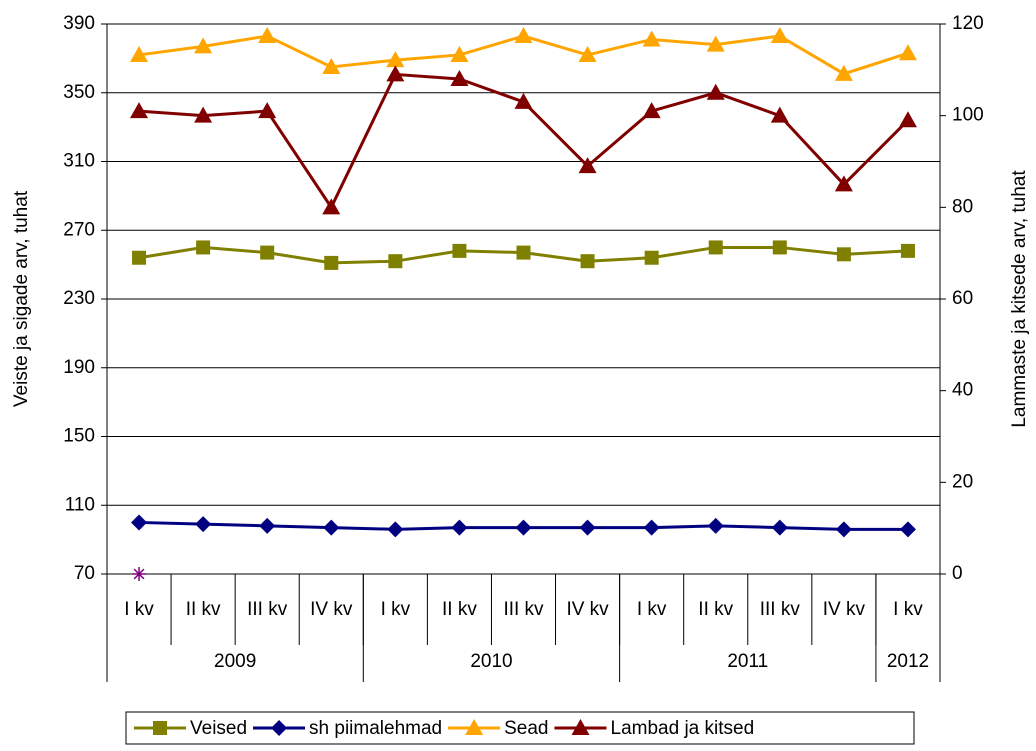  I want to click on legend-label: Veised, so click(218, 728).